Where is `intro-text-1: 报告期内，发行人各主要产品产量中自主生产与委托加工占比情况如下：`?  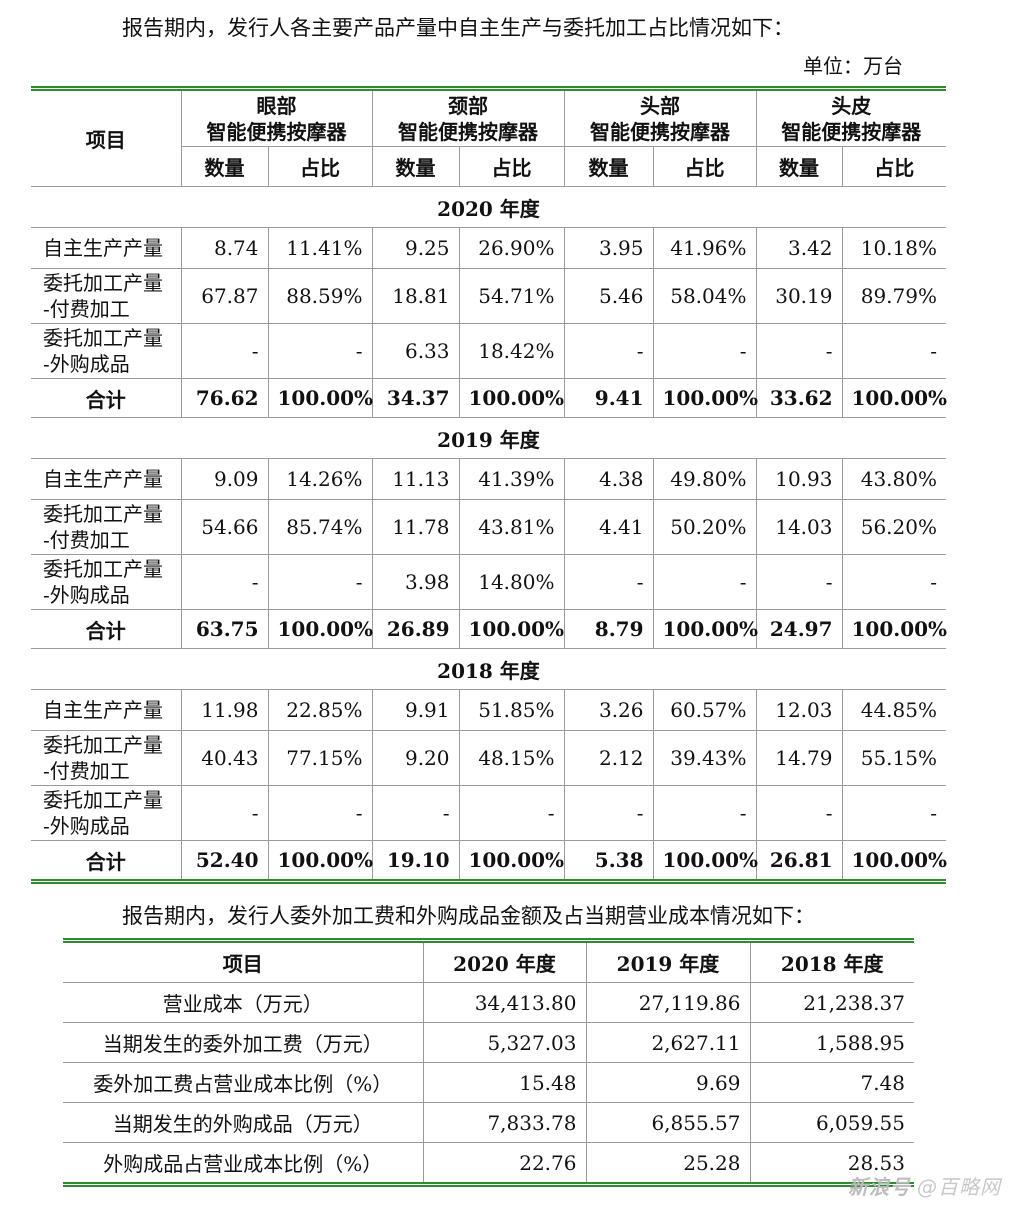 intro-text-1: 报告期内，发行人各主要产品产量中自主生产与委托加工占比情况如下： is located at coordinates (458, 28).